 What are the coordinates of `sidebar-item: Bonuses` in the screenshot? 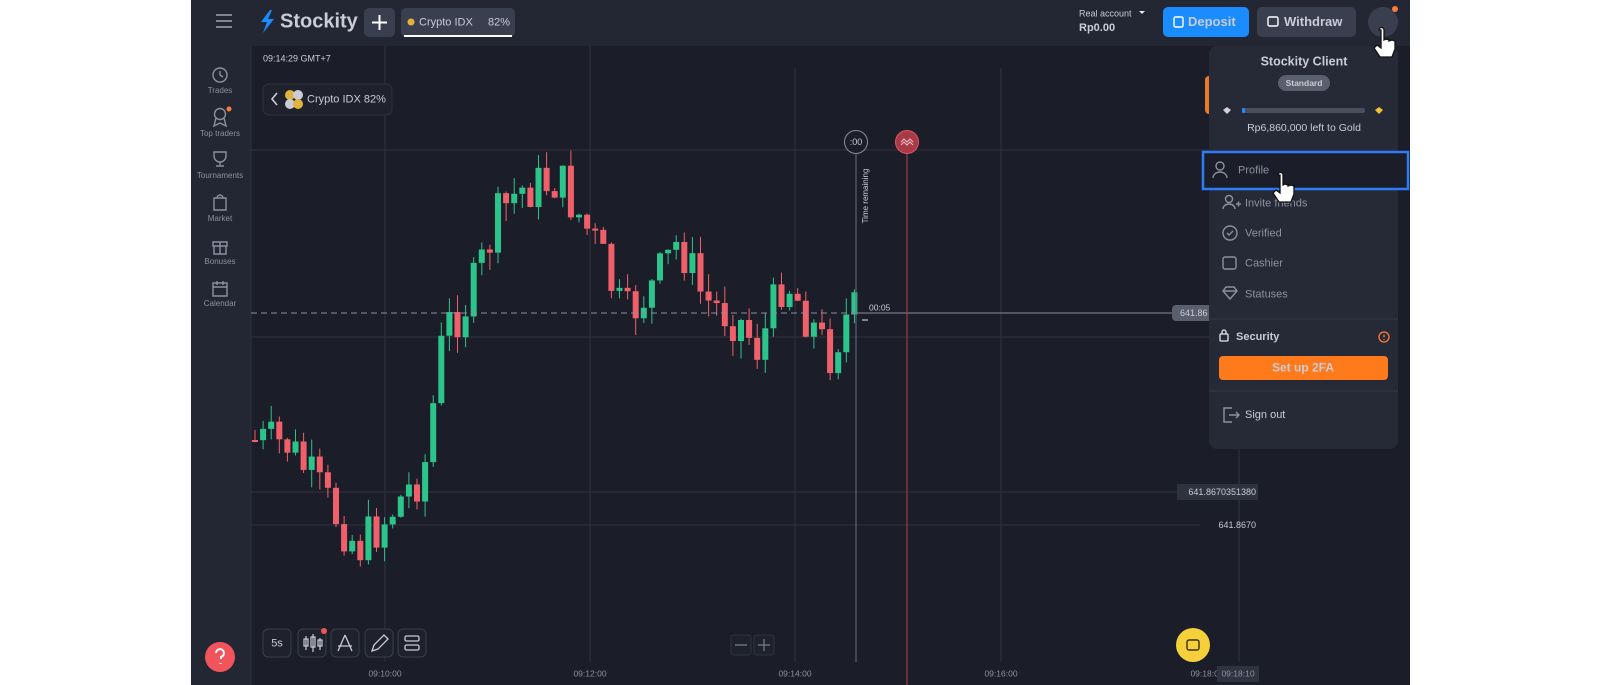 It's located at (219, 261).